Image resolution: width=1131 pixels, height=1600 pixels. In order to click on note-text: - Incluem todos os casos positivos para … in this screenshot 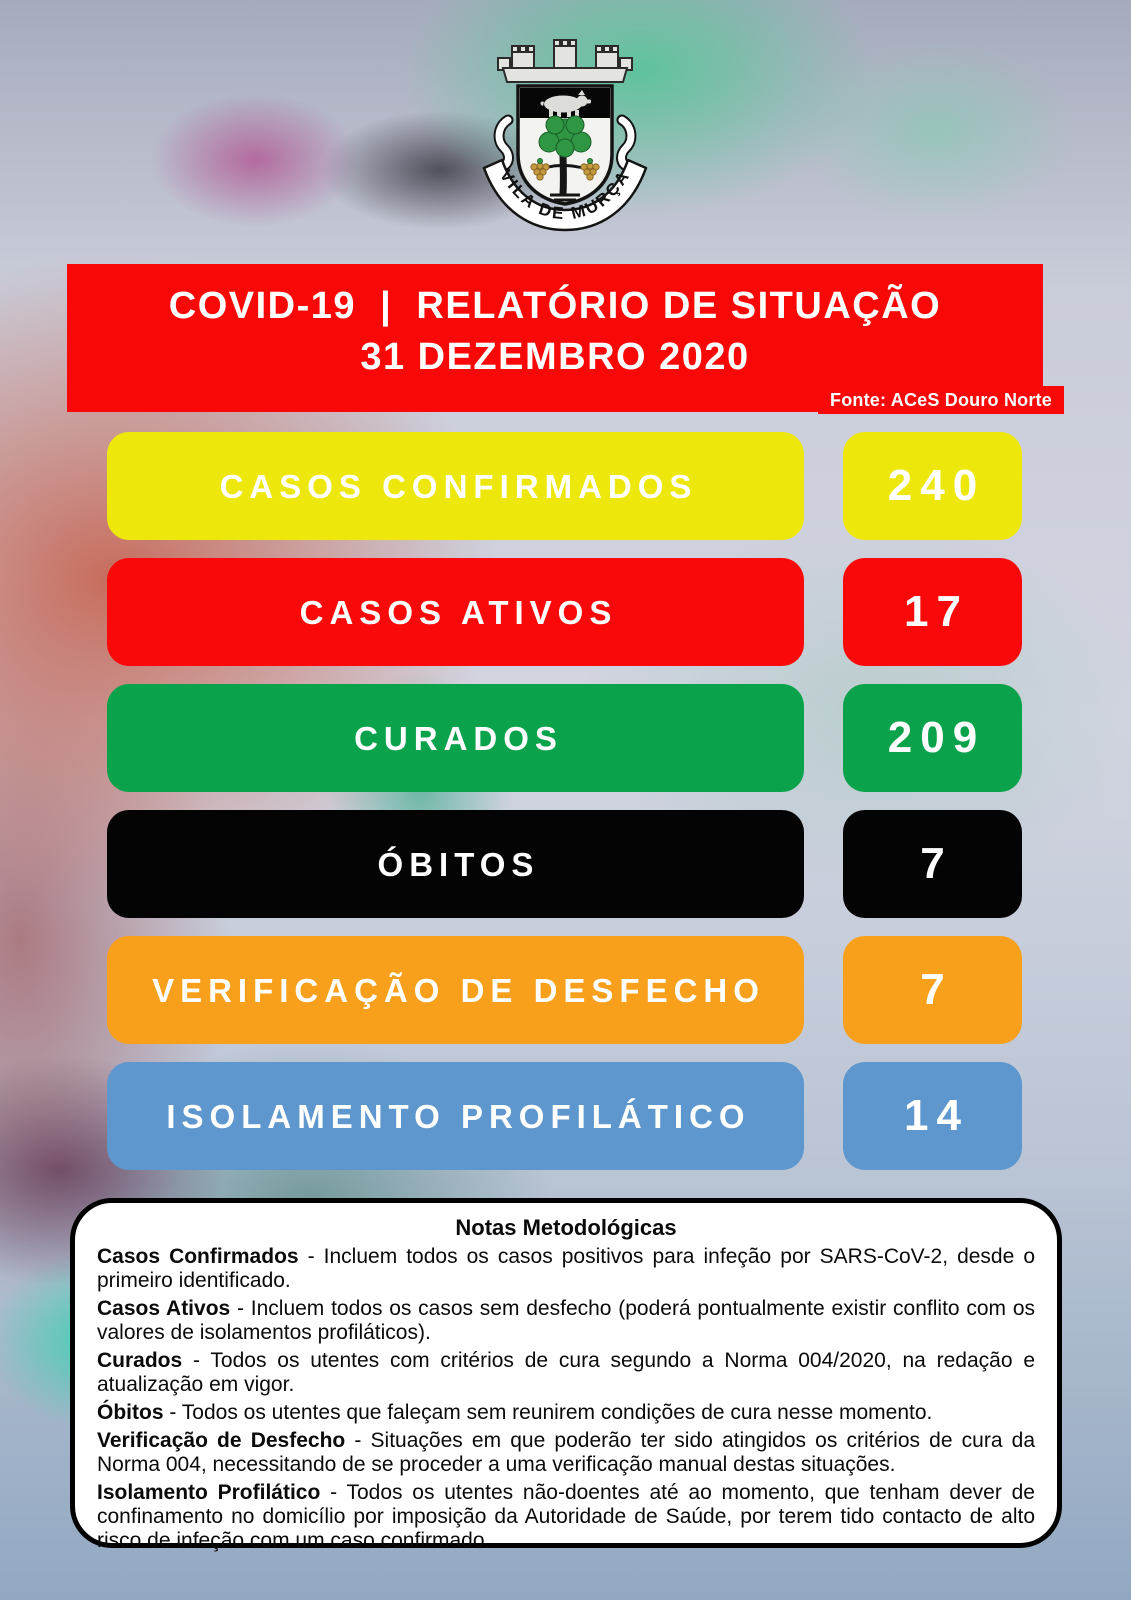, I will do `click(566, 1268)`.